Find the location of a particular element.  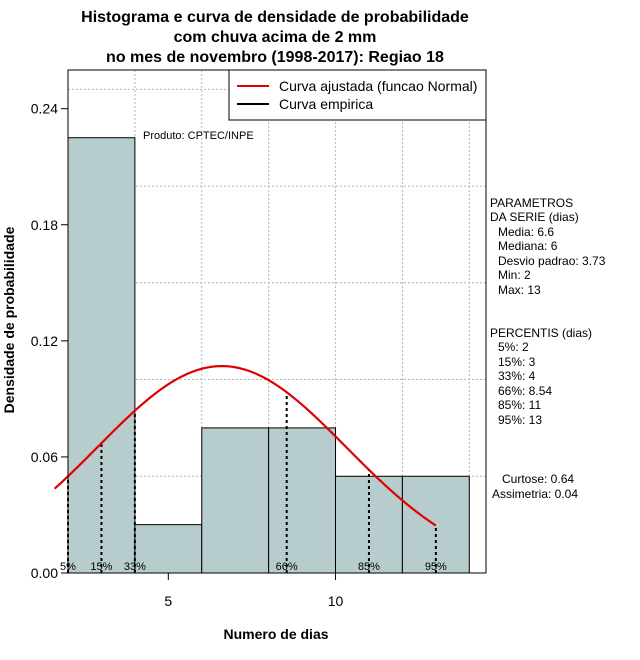

percentile-label-4: 85% is located at coordinates (369, 567).